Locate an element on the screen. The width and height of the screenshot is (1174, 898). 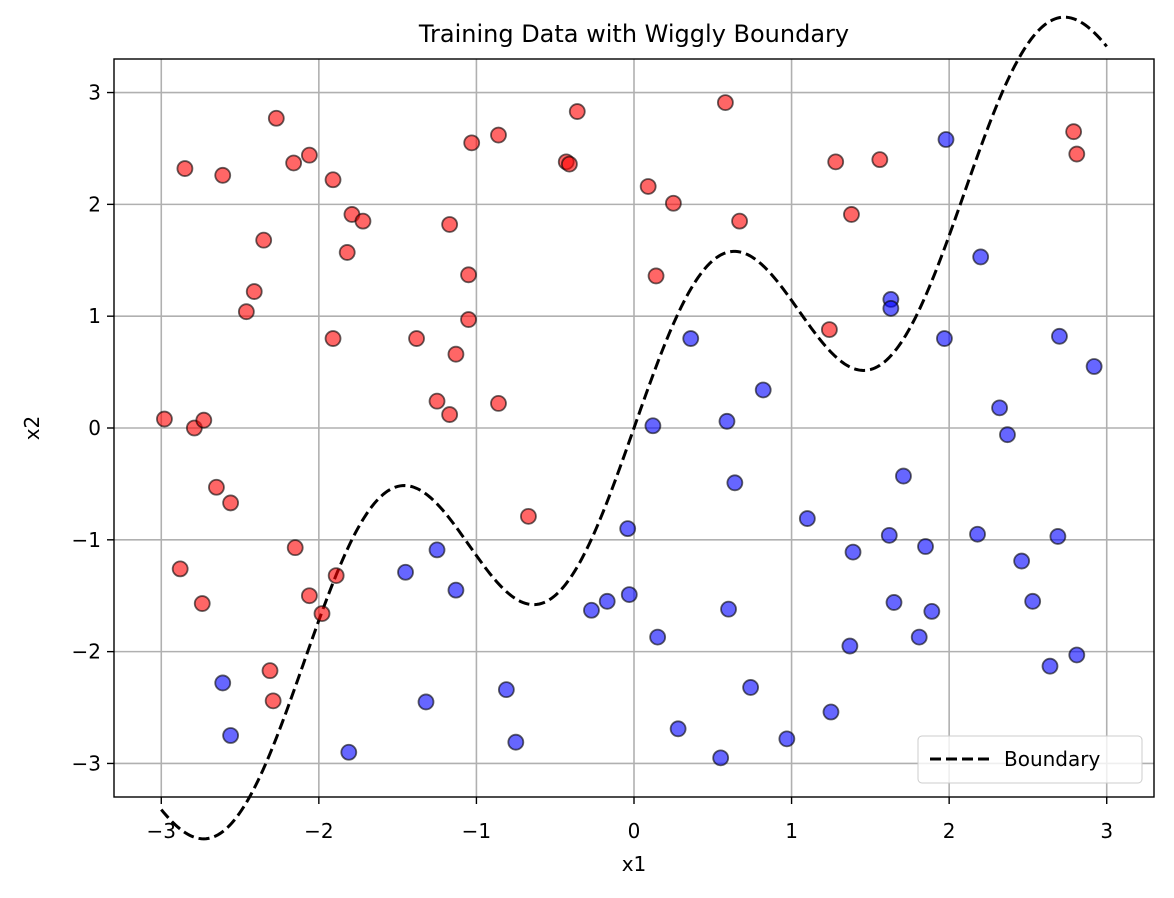
y-tick-label: −1 is located at coordinates (86, 540).